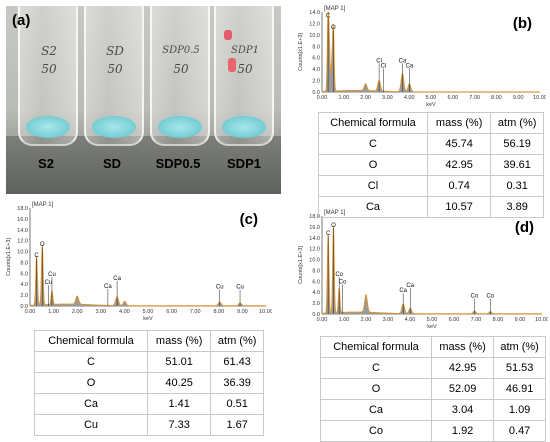 The image size is (550, 442). Describe the element at coordinates (517, 123) in the screenshot. I see `col-atm: atm (%)` at that location.